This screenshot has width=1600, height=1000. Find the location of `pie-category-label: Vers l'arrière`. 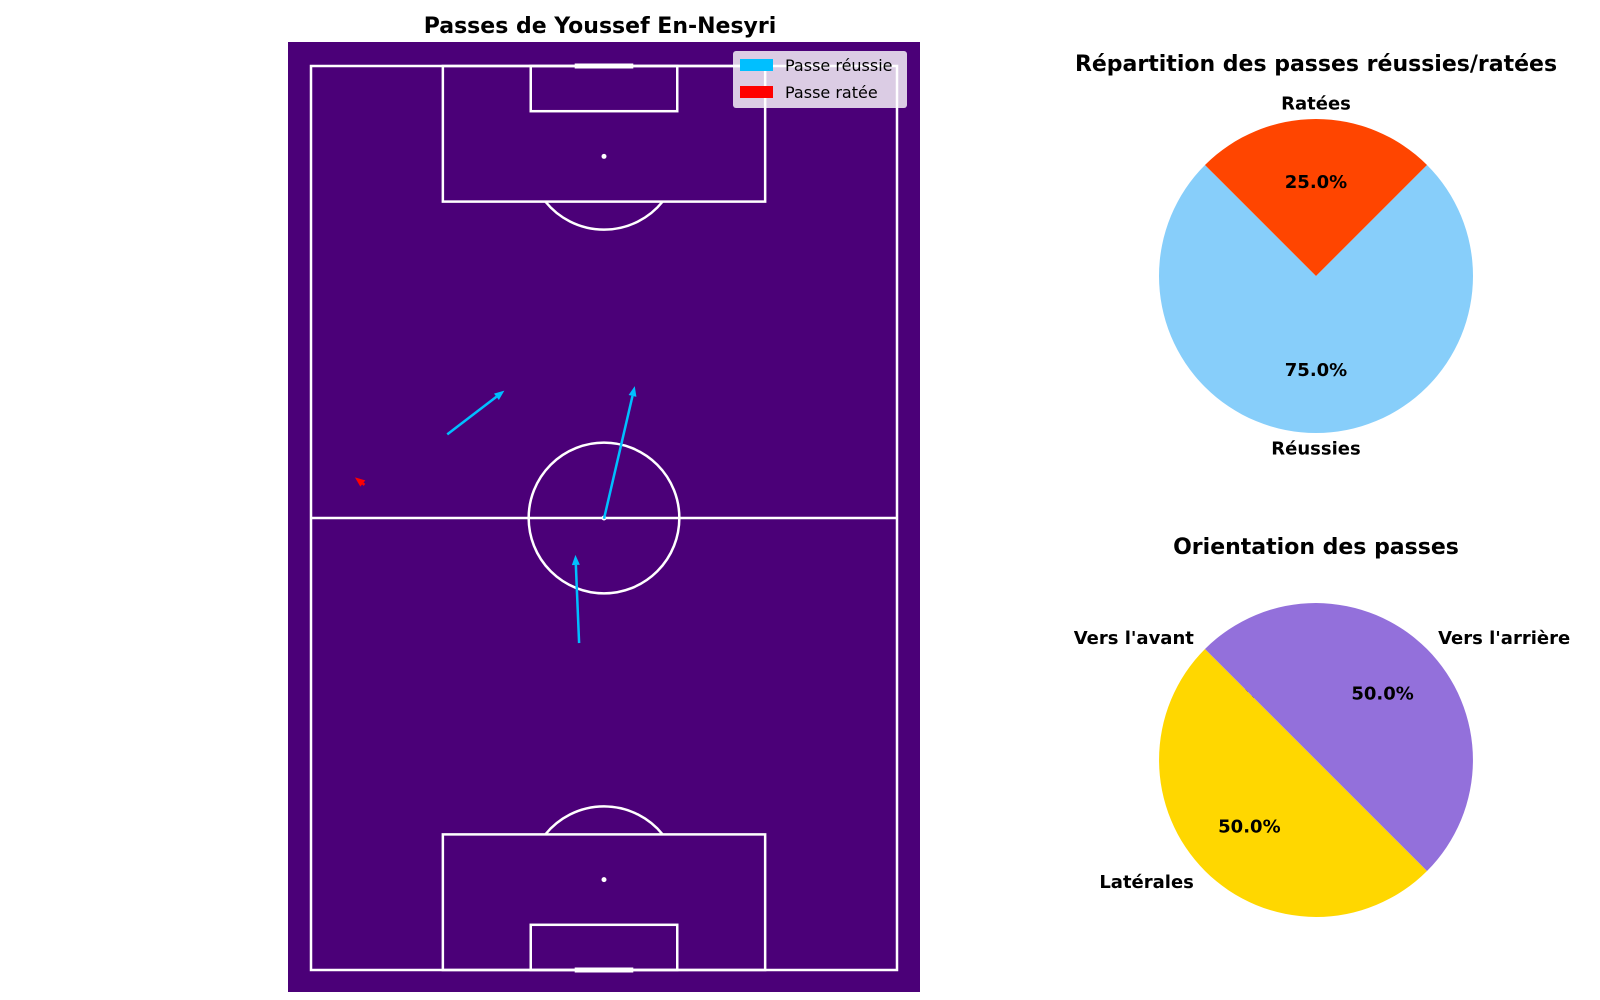

pie-category-label: Vers l'arrière is located at coordinates (1504, 638).